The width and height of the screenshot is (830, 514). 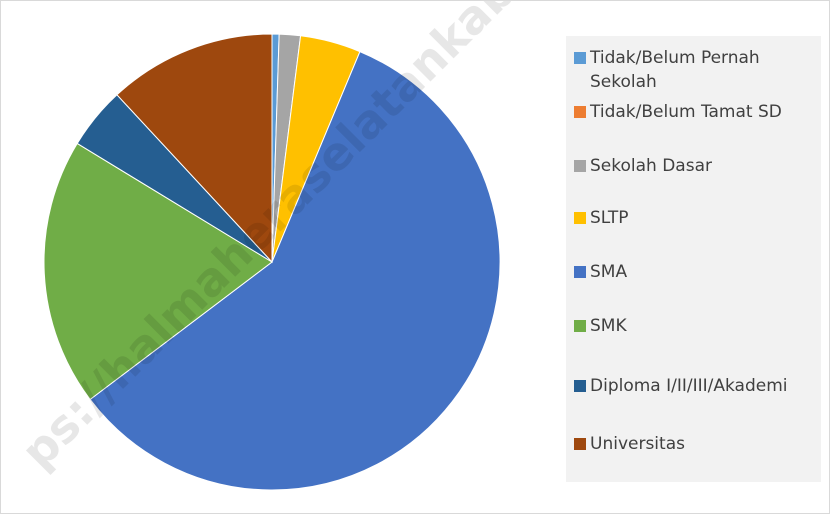 I want to click on legend-label: Tidak/Belum Pernah Sekolah, so click(x=675, y=70).